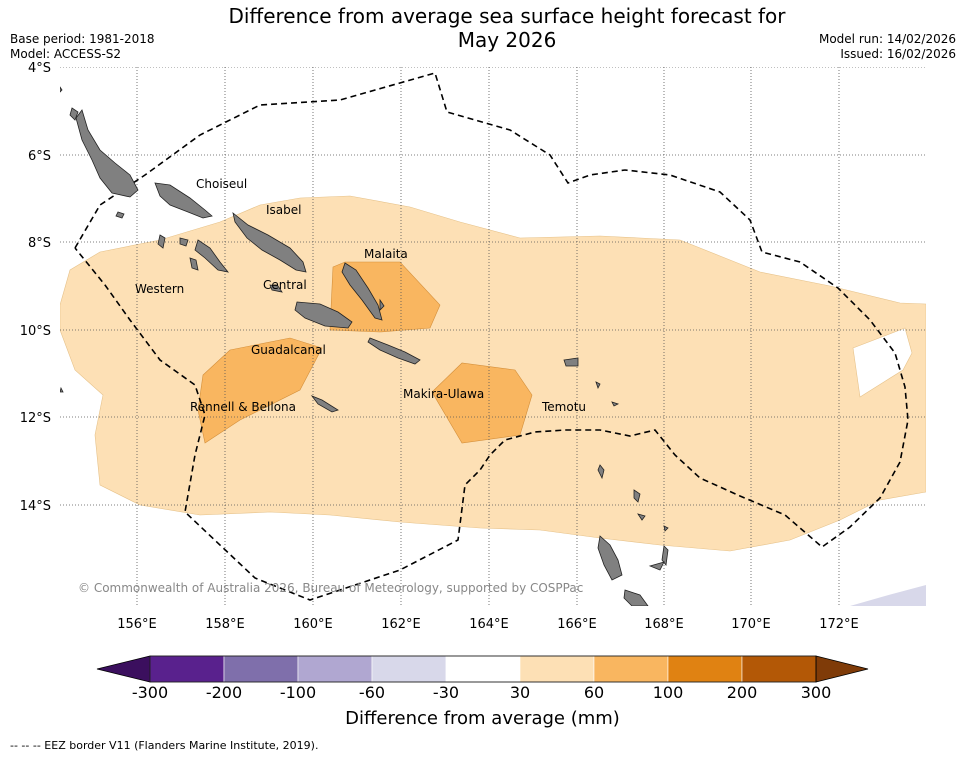  What do you see at coordinates (35, 287) in the screenshot?
I see `lat-axis-labels: 4°S 6°S 8°S 10°S 12°S 14°S` at bounding box center [35, 287].